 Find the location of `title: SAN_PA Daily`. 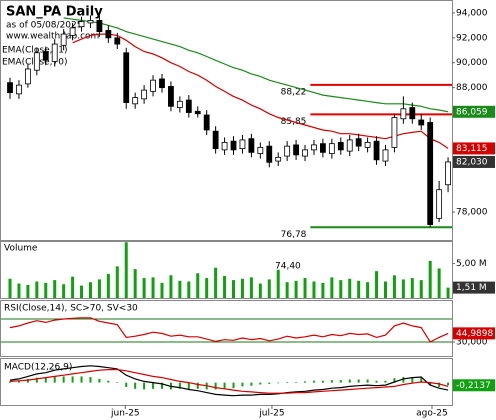

title: SAN_PA Daily is located at coordinates (54, 12).